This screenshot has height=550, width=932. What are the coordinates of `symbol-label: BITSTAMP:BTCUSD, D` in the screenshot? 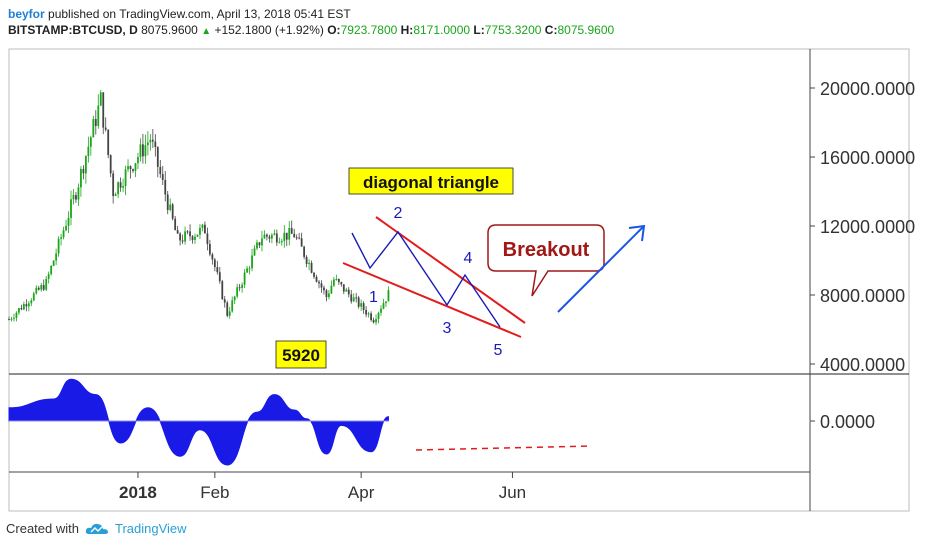 It's located at (73, 30).